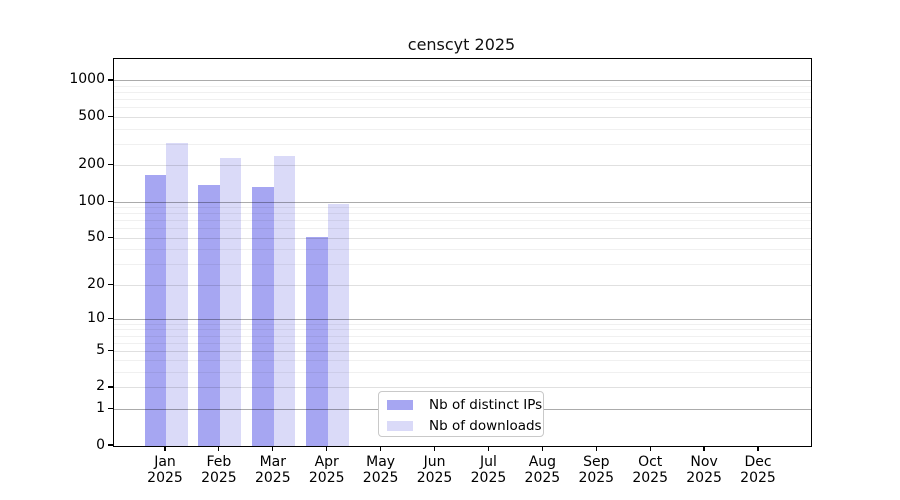 This screenshot has width=900, height=500. I want to click on bar-downloads-jan, so click(177, 294).